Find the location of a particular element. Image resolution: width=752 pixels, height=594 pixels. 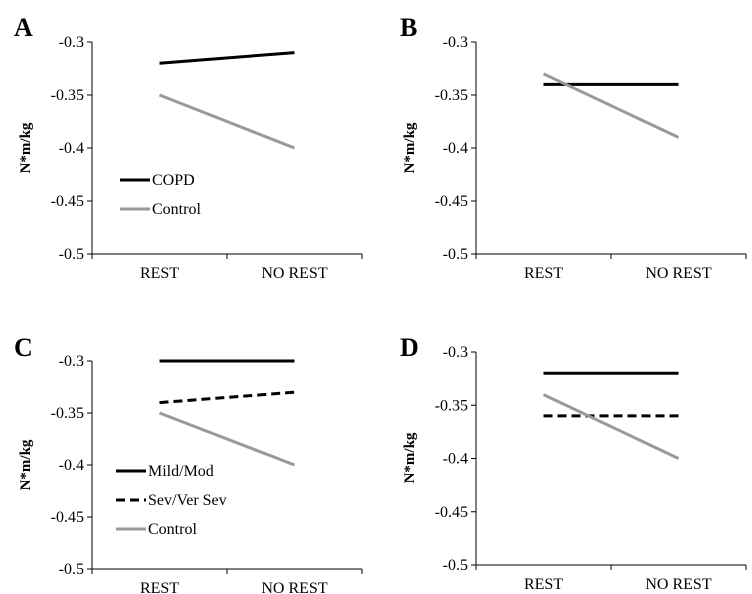

y-tick-label-a: -0.4 is located at coordinates (71, 148).